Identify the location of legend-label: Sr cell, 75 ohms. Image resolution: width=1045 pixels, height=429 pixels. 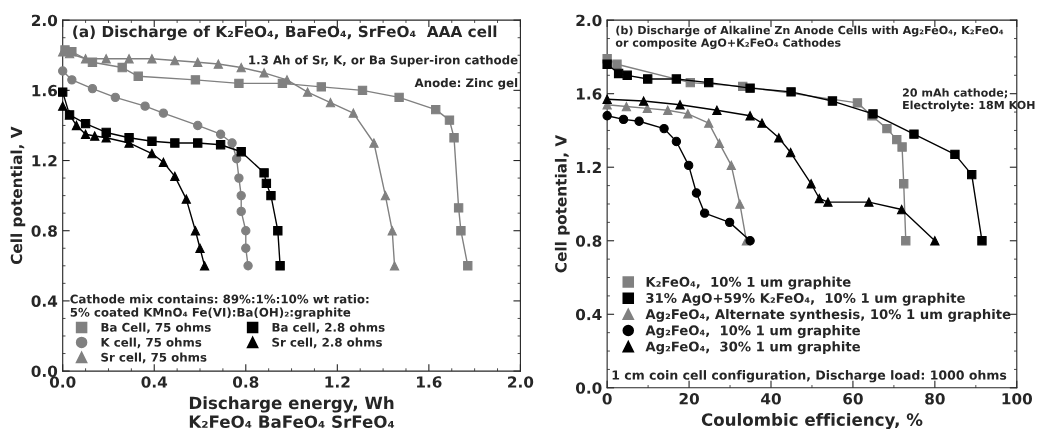
(154, 358).